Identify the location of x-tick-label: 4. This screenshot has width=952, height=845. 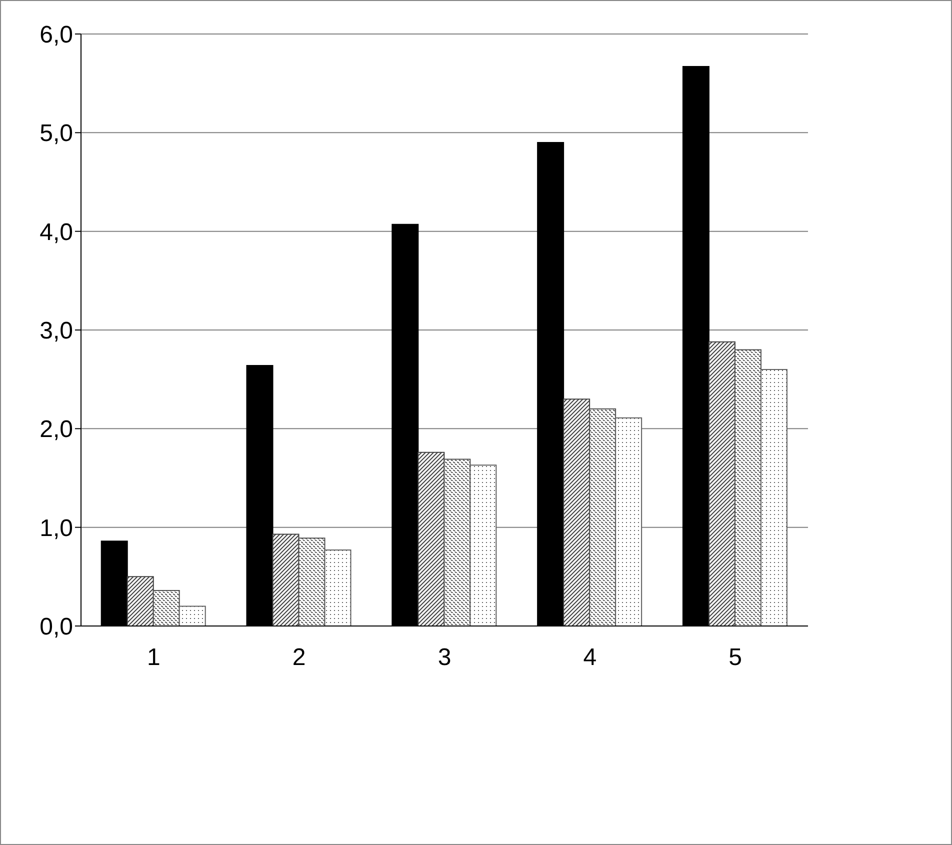
(590, 658).